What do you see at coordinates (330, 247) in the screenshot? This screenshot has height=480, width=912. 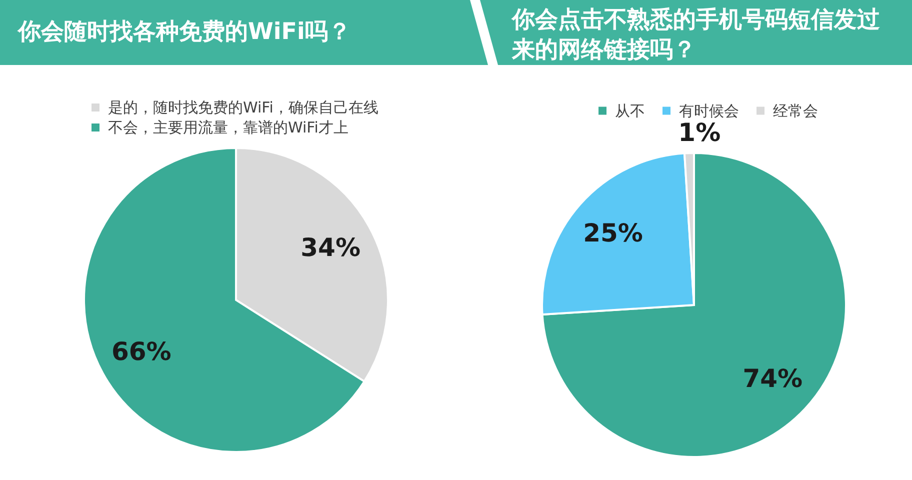 I see `data-label: 34%` at bounding box center [330, 247].